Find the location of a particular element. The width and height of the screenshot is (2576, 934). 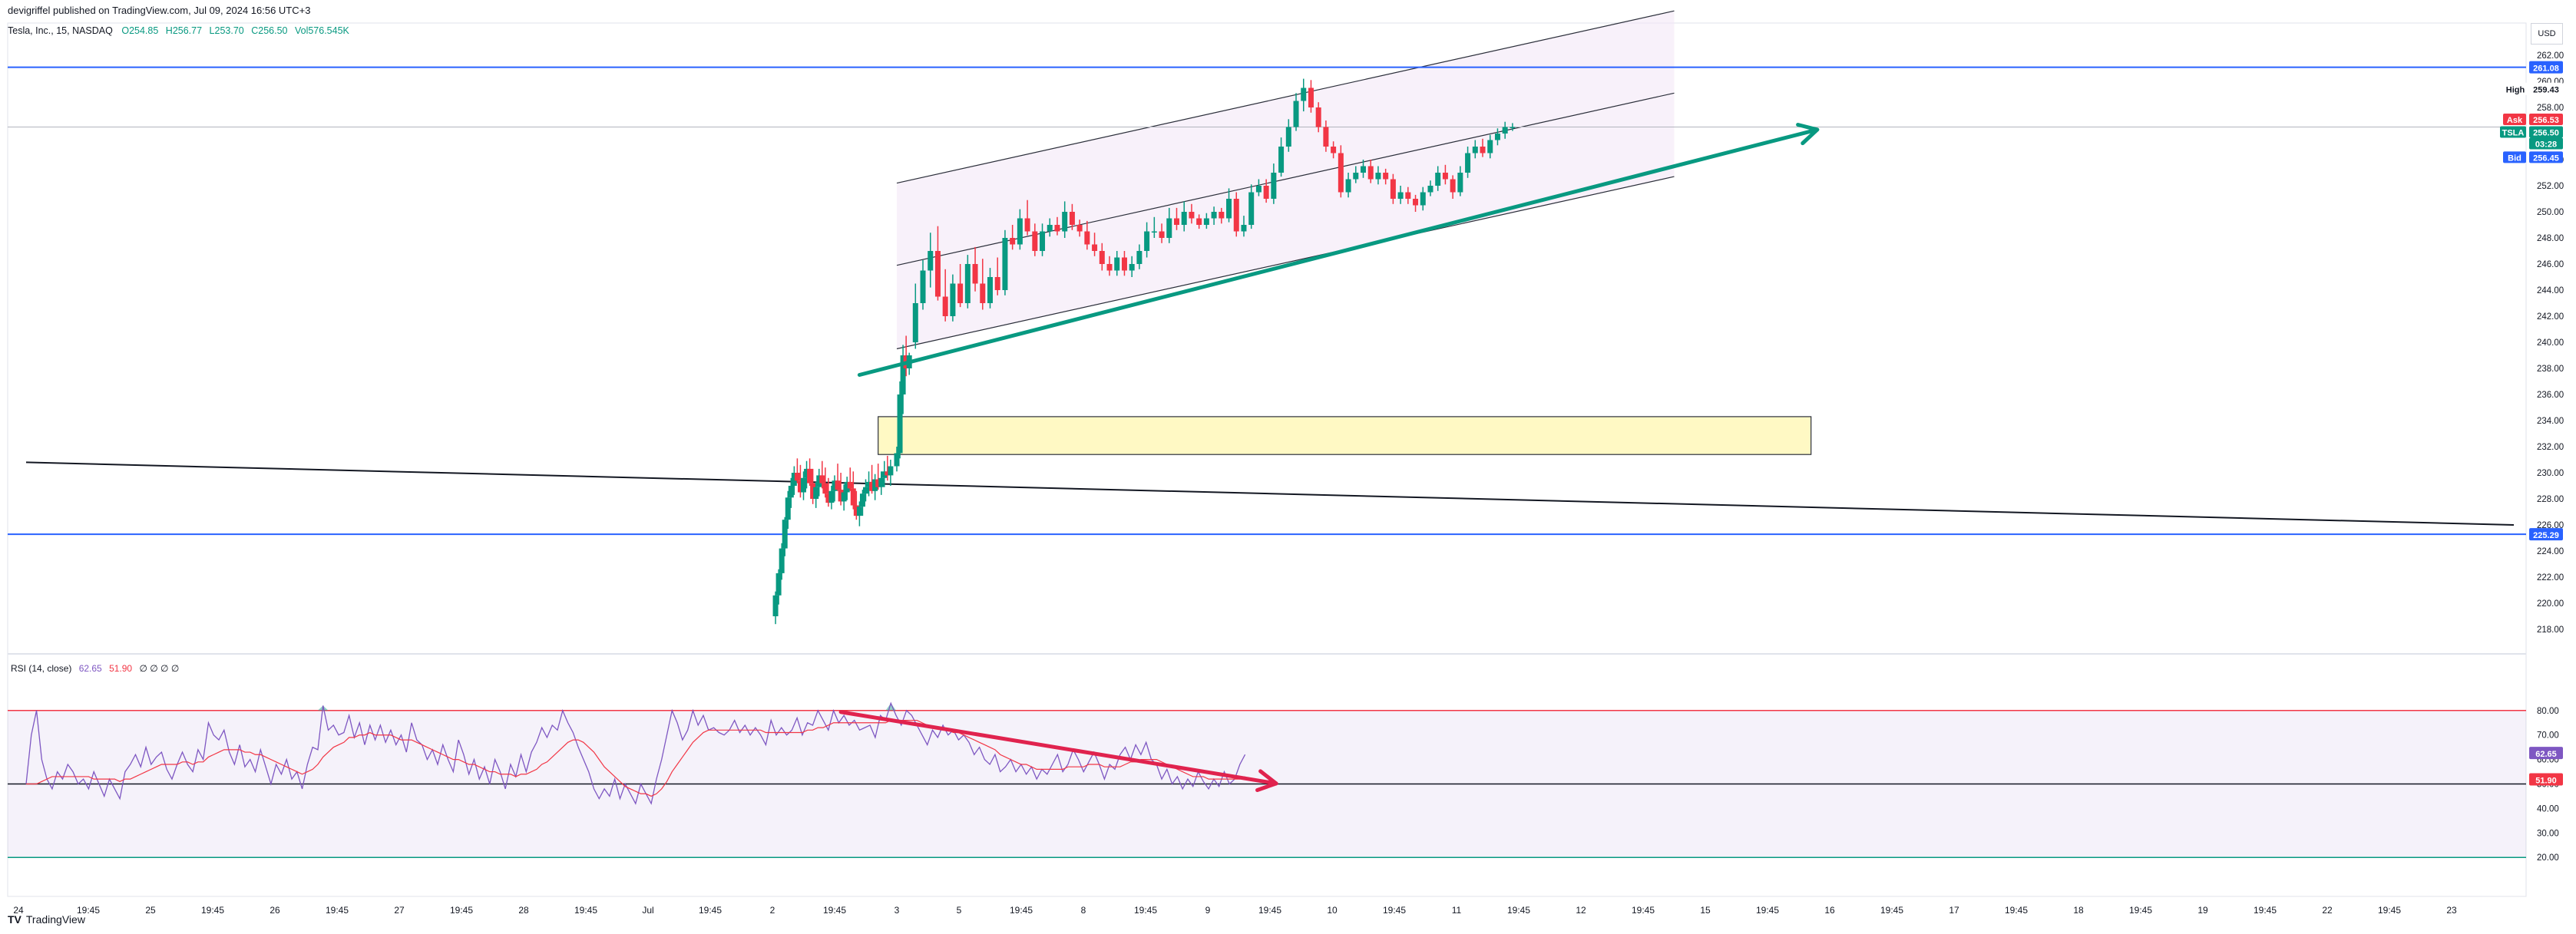

footer-brand: TV TradingView is located at coordinates (46, 919).